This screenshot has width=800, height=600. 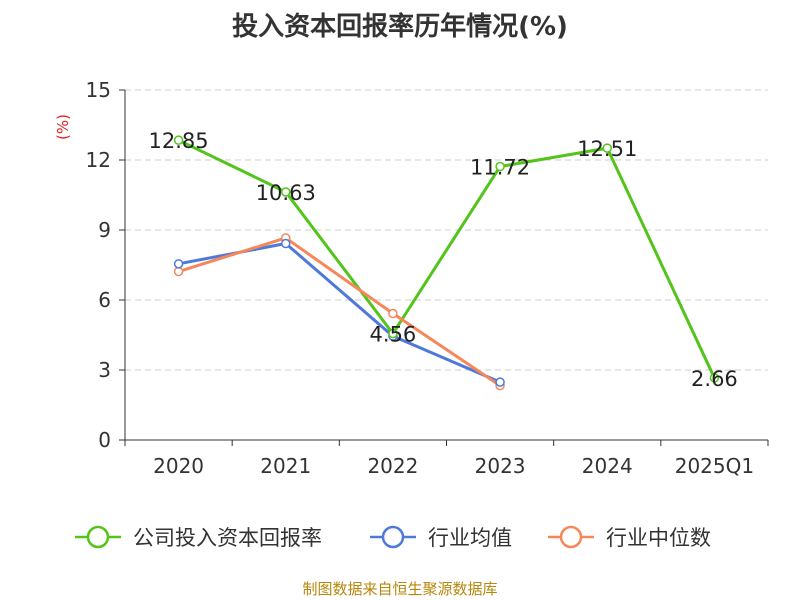 I want to click on y-tick-label: 3, so click(x=104, y=370).